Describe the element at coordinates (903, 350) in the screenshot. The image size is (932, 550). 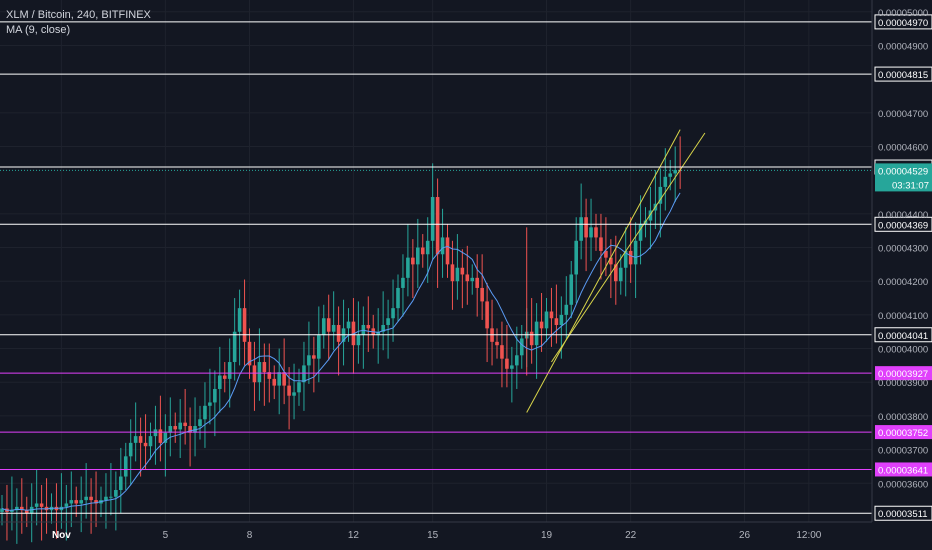
I see `y-axis-tick-label: 0.00004000` at that location.